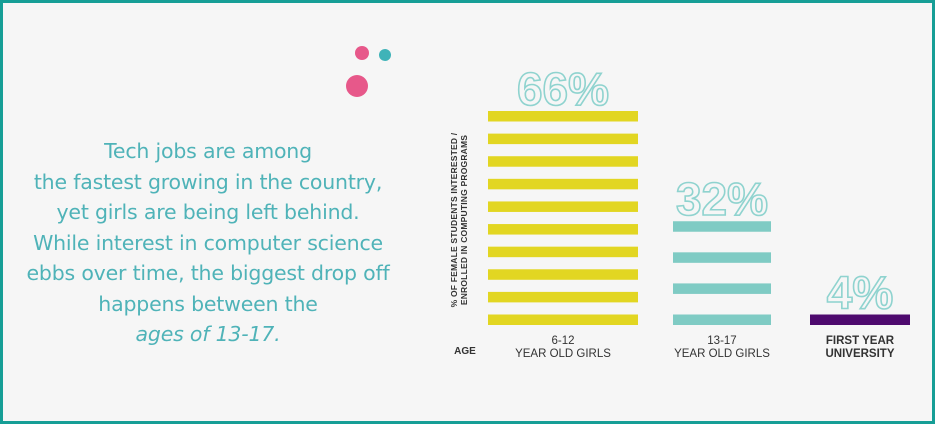  What do you see at coordinates (721, 341) in the screenshot?
I see `category-label: 13-17` at bounding box center [721, 341].